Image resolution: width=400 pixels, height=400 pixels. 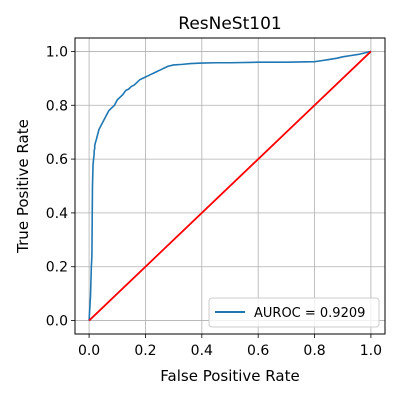 What do you see at coordinates (309, 313) in the screenshot?
I see `legend-label: AUROC = 0.9209` at bounding box center [309, 313].